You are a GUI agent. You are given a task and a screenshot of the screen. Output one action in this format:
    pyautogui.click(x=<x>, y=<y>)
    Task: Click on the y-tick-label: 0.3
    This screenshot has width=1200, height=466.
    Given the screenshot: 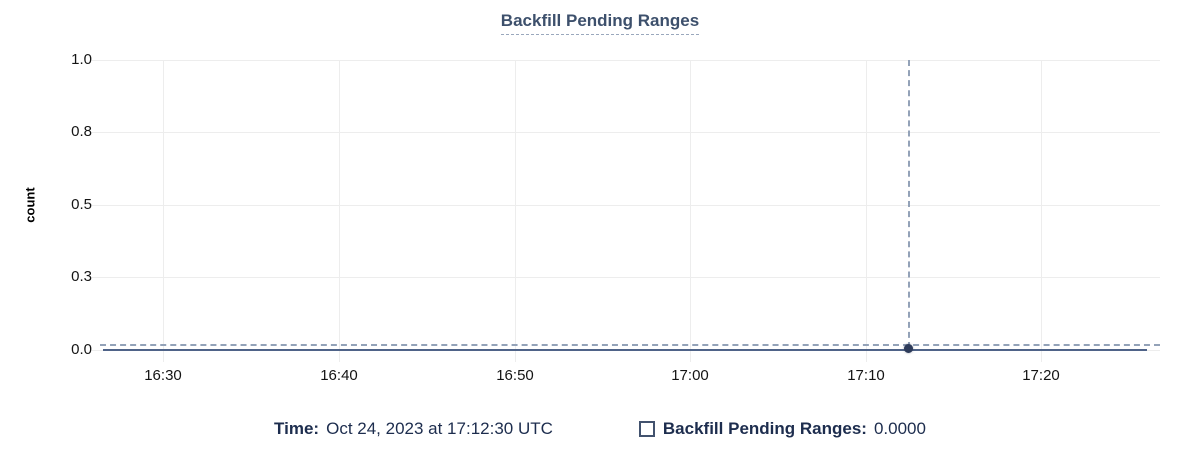 What is the action you would take?
    pyautogui.click(x=81, y=276)
    